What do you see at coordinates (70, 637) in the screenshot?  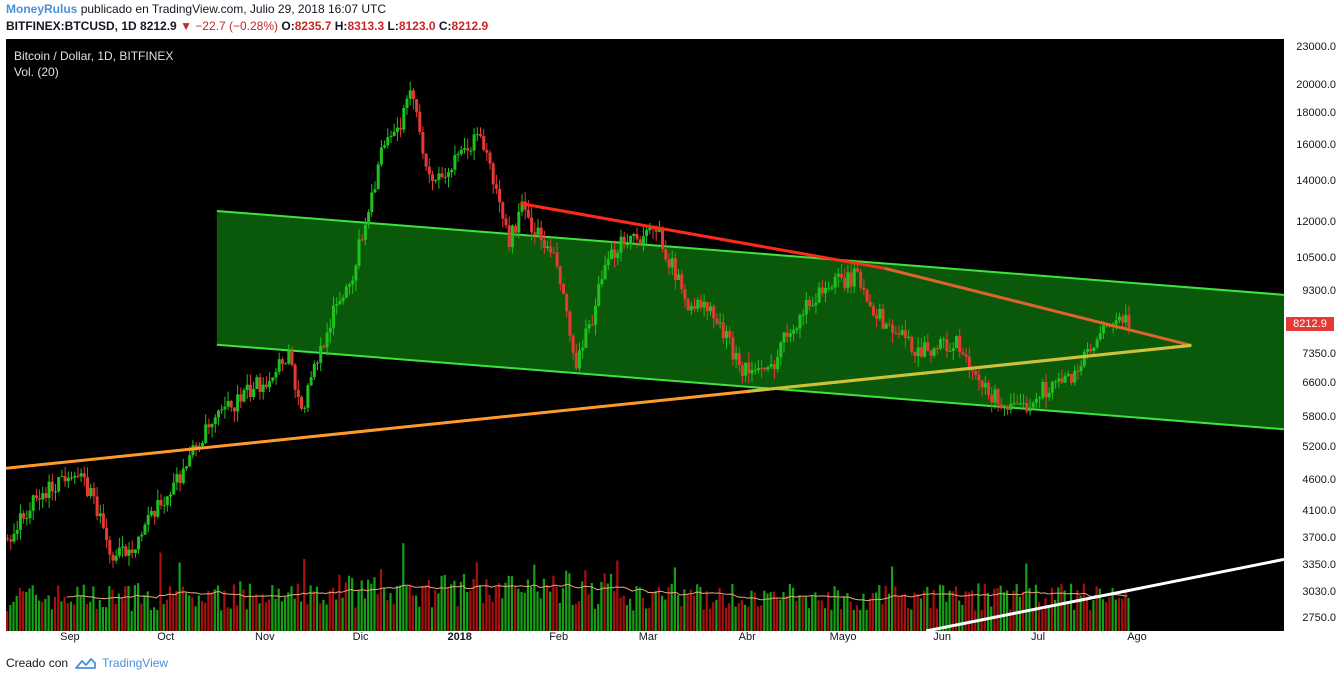 I see `x-tick-label: Sep` at bounding box center [70, 637].